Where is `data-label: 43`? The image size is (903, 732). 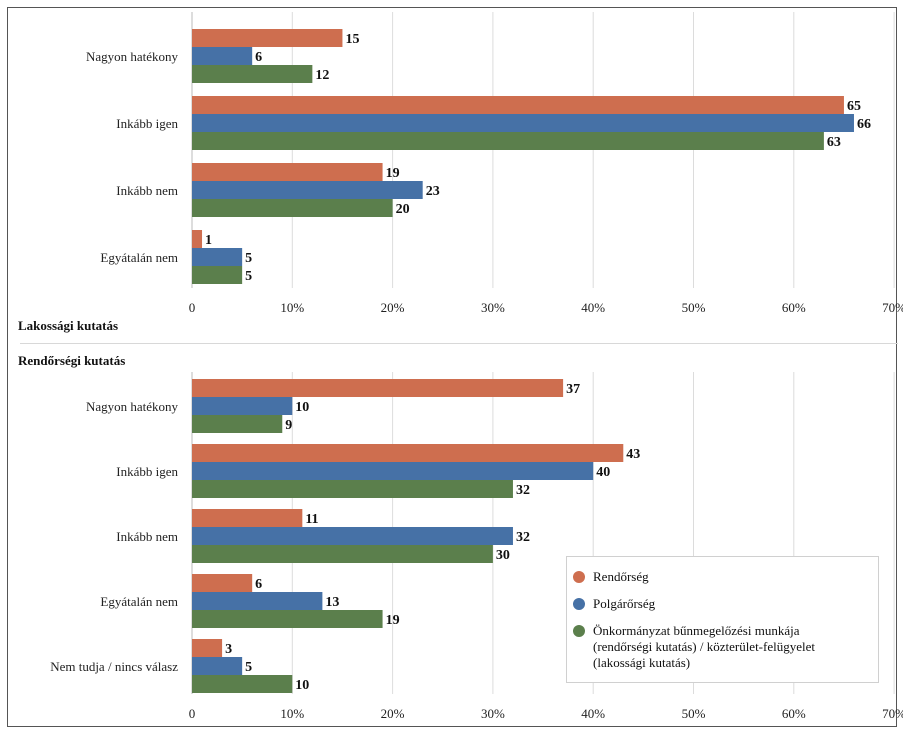 data-label: 43 is located at coordinates (633, 454).